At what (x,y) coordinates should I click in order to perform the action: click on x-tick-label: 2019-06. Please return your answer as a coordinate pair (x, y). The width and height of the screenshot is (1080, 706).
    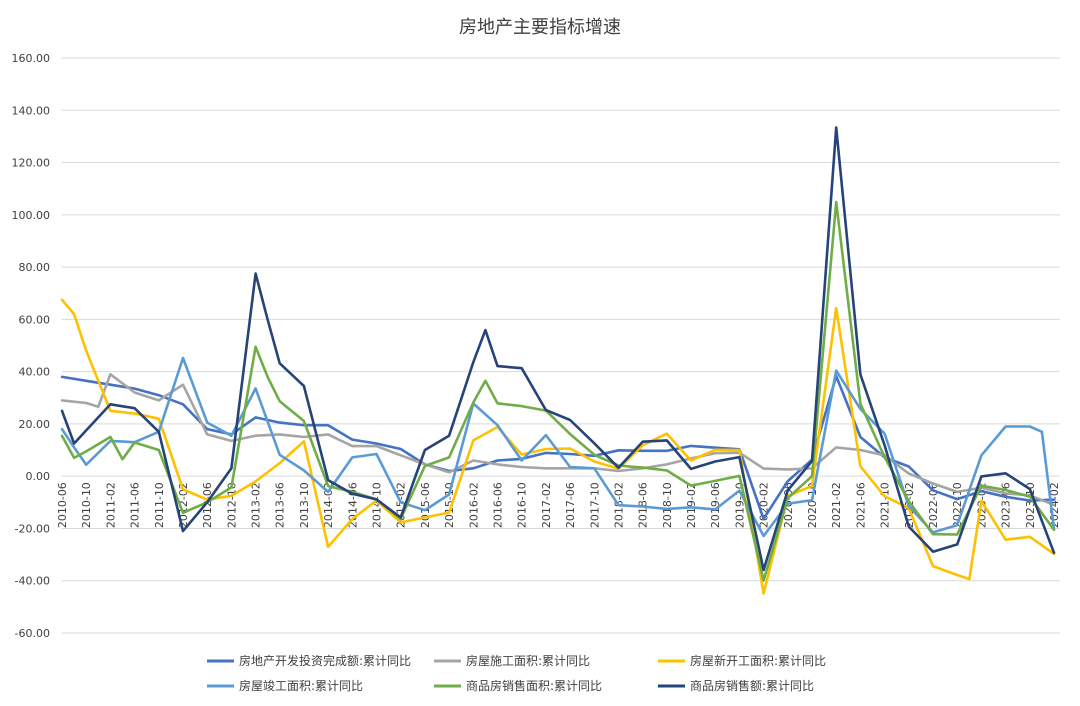
    Looking at the image, I should click on (715, 505).